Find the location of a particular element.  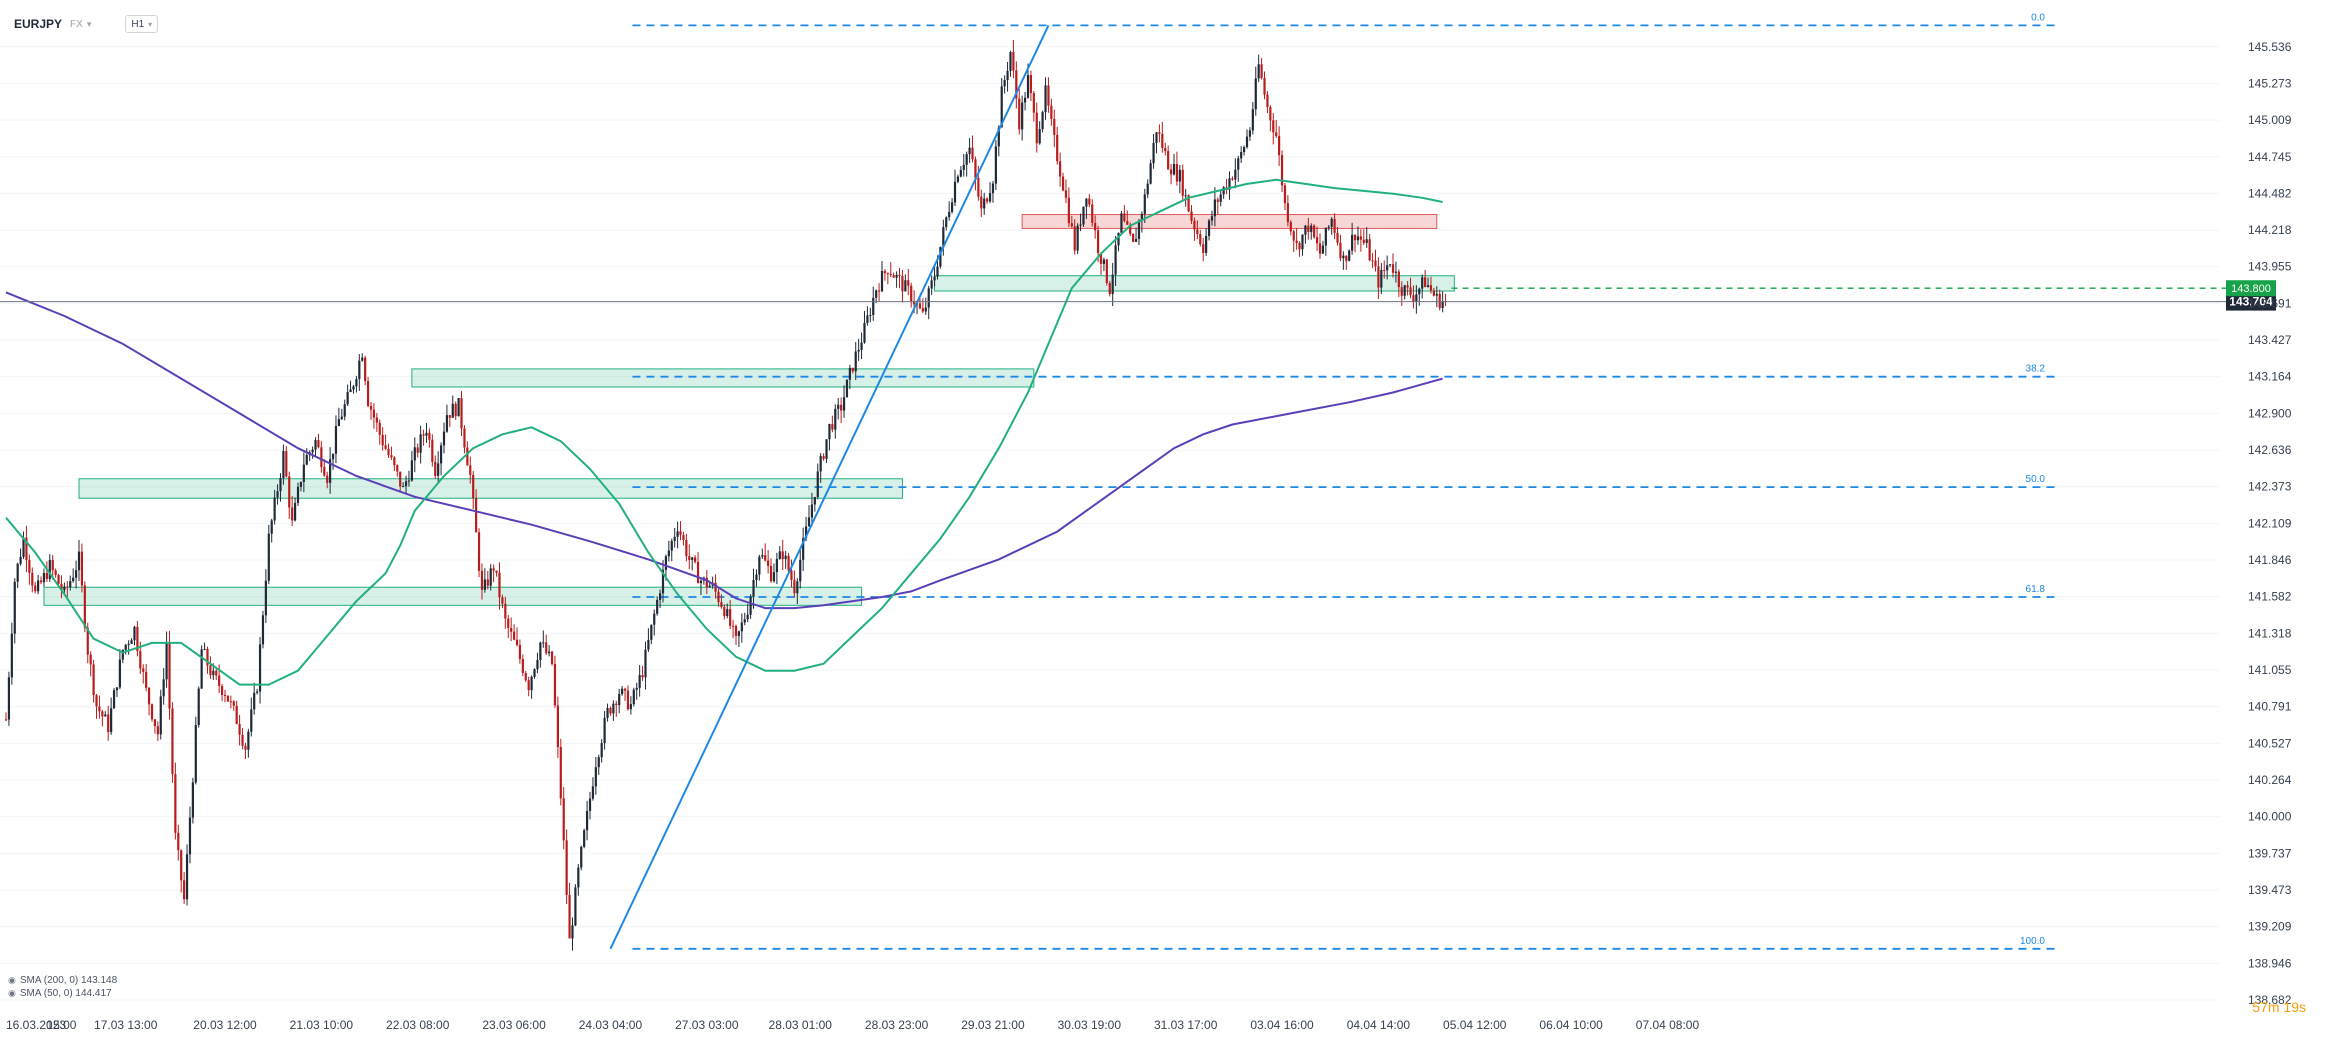

y-tick-label: 143.427 is located at coordinates (2270, 340).